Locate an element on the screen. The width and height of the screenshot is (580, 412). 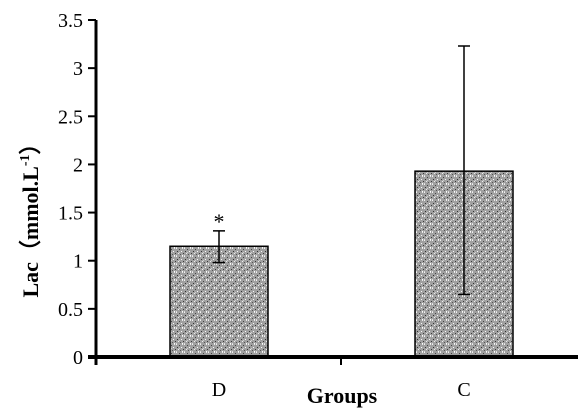
x-category-label-D: D is located at coordinates (219, 390).